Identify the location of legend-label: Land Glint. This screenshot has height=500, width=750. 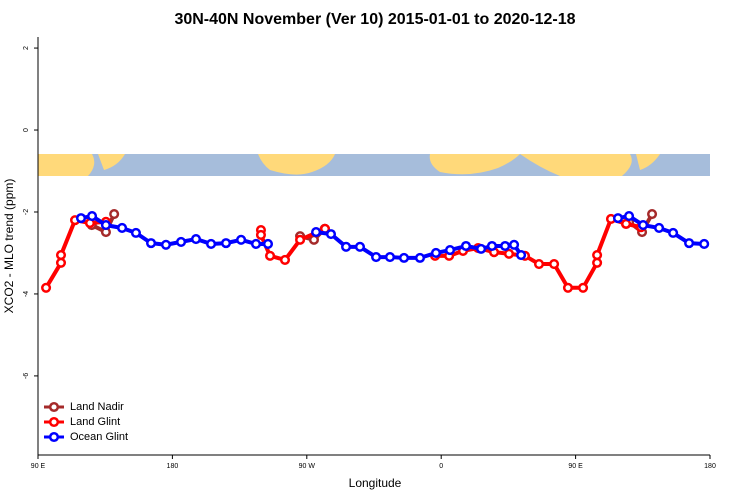
(95, 422).